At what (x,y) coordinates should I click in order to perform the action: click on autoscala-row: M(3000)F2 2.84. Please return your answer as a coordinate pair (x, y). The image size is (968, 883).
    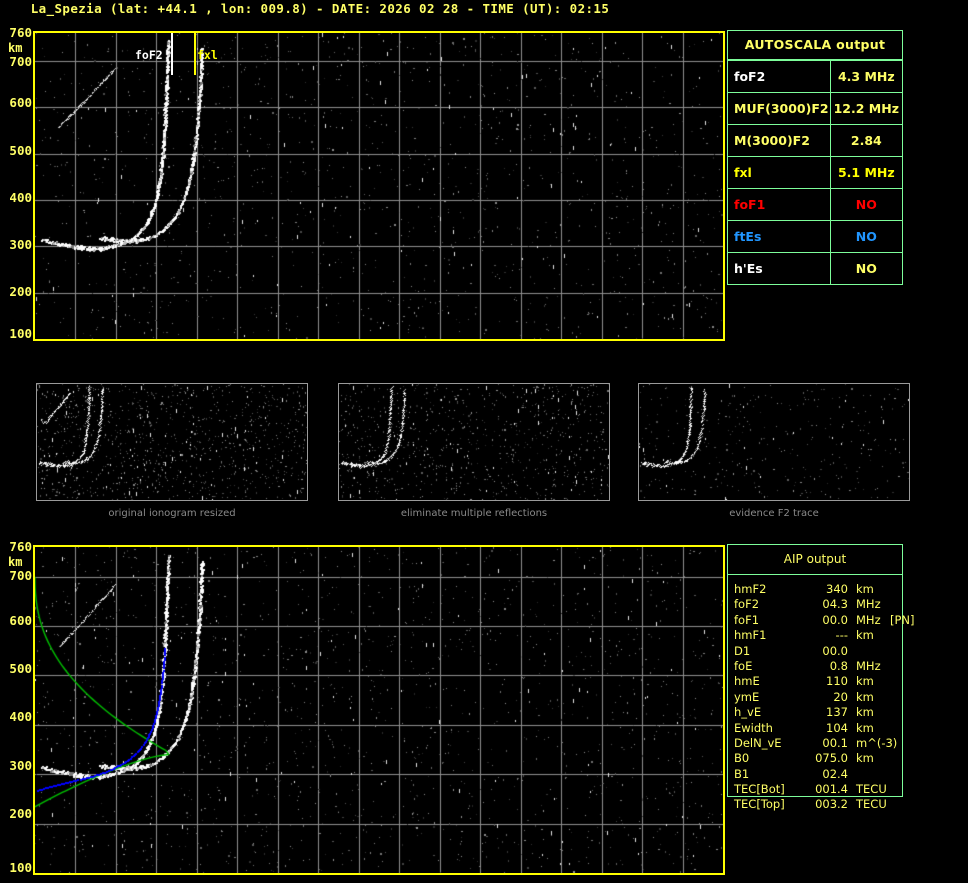
    Looking at the image, I should click on (815, 140).